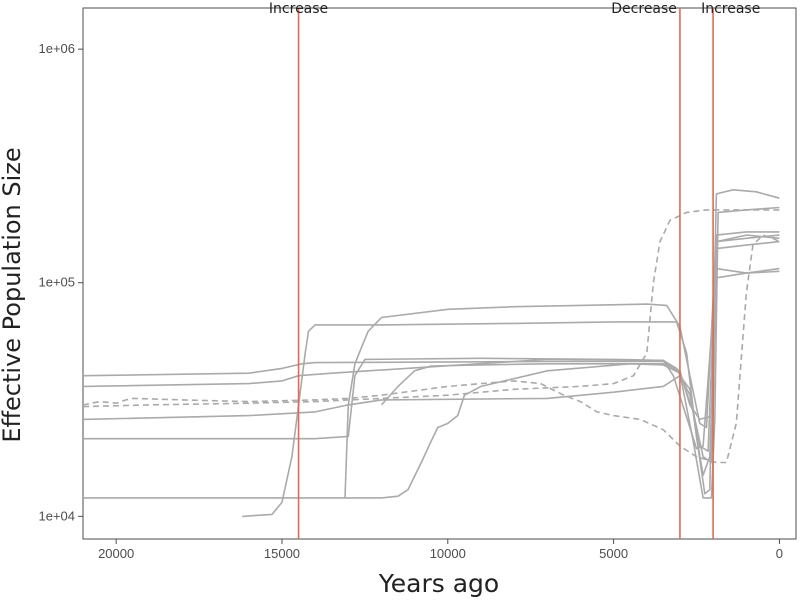  I want to click on event-label-3: Increase, so click(730, 9).